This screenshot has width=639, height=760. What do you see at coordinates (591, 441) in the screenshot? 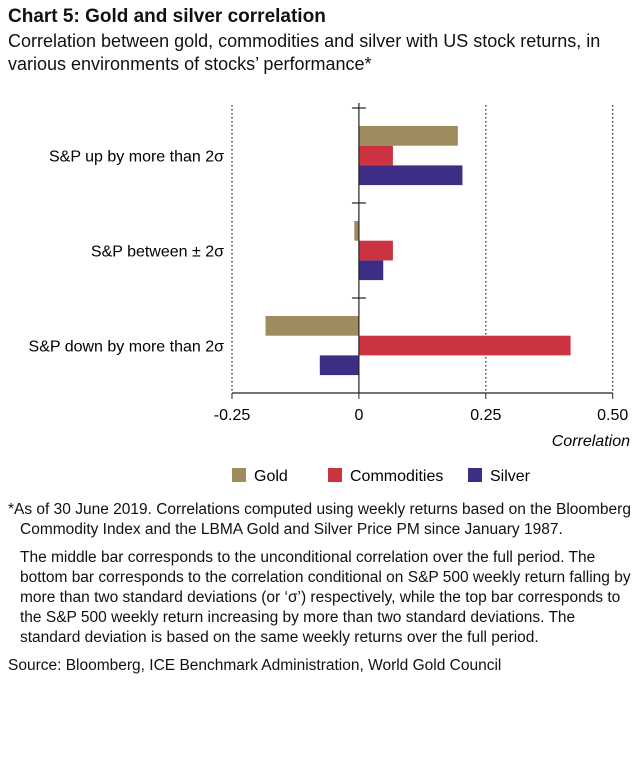
I see `x-axis-label: Correlation` at bounding box center [591, 441].